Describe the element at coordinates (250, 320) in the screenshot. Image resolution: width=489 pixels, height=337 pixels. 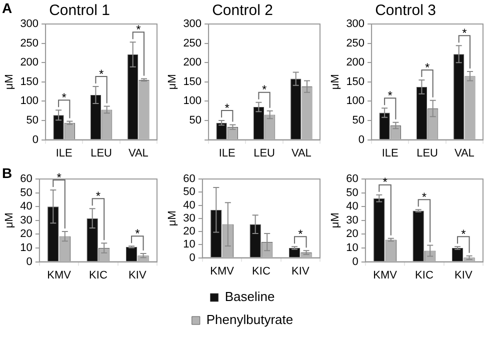
I see `legend-label: Phenylbutyrate` at that location.